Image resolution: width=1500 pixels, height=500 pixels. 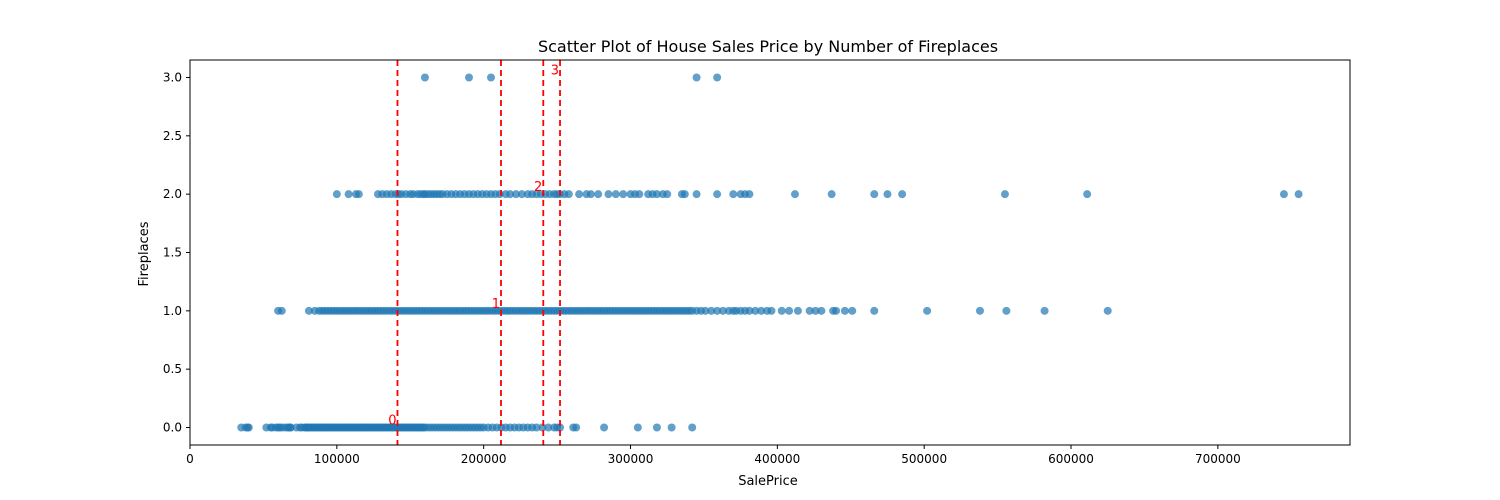 What do you see at coordinates (768, 481) in the screenshot?
I see `x-axis-label: SalePrice` at bounding box center [768, 481].